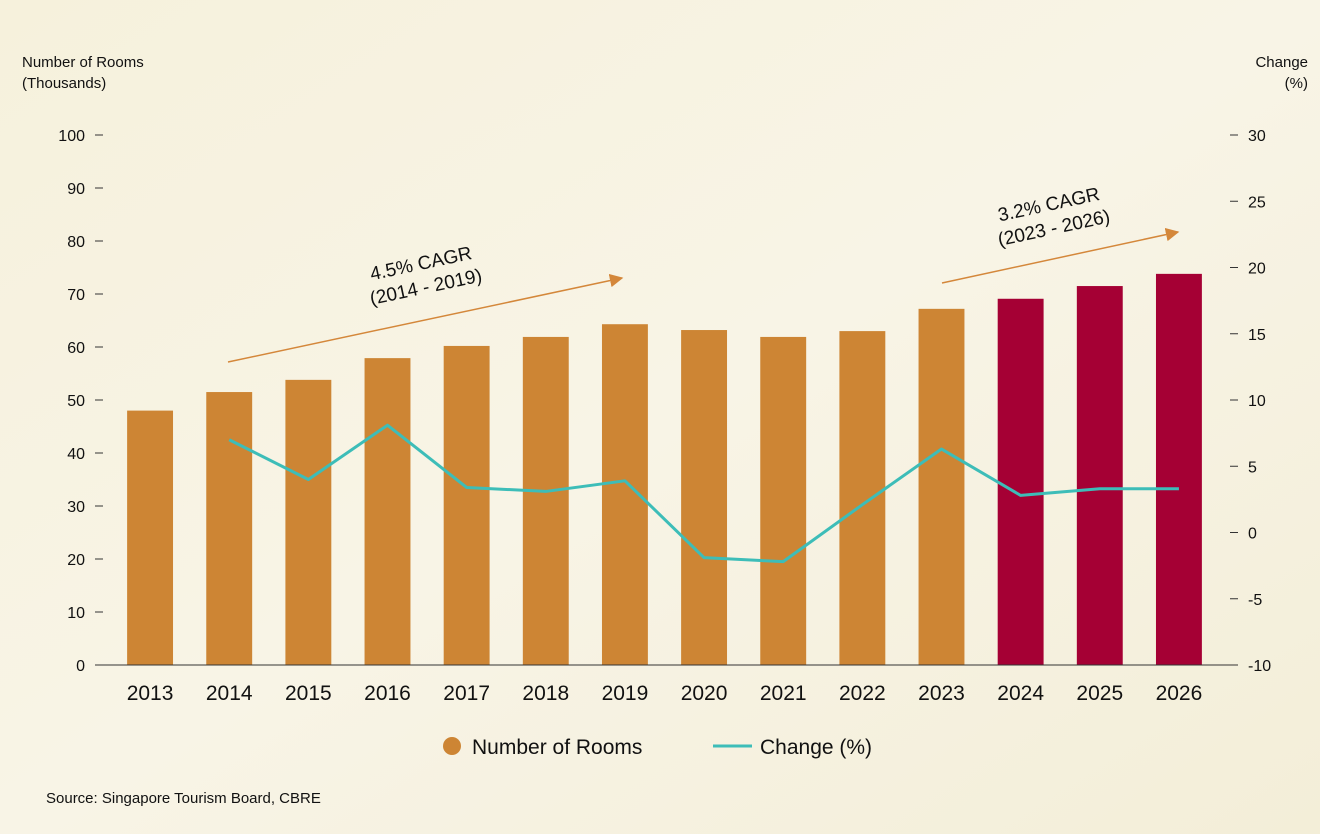 The height and width of the screenshot is (834, 1320). I want to click on y-tick-label: 70, so click(76, 295).